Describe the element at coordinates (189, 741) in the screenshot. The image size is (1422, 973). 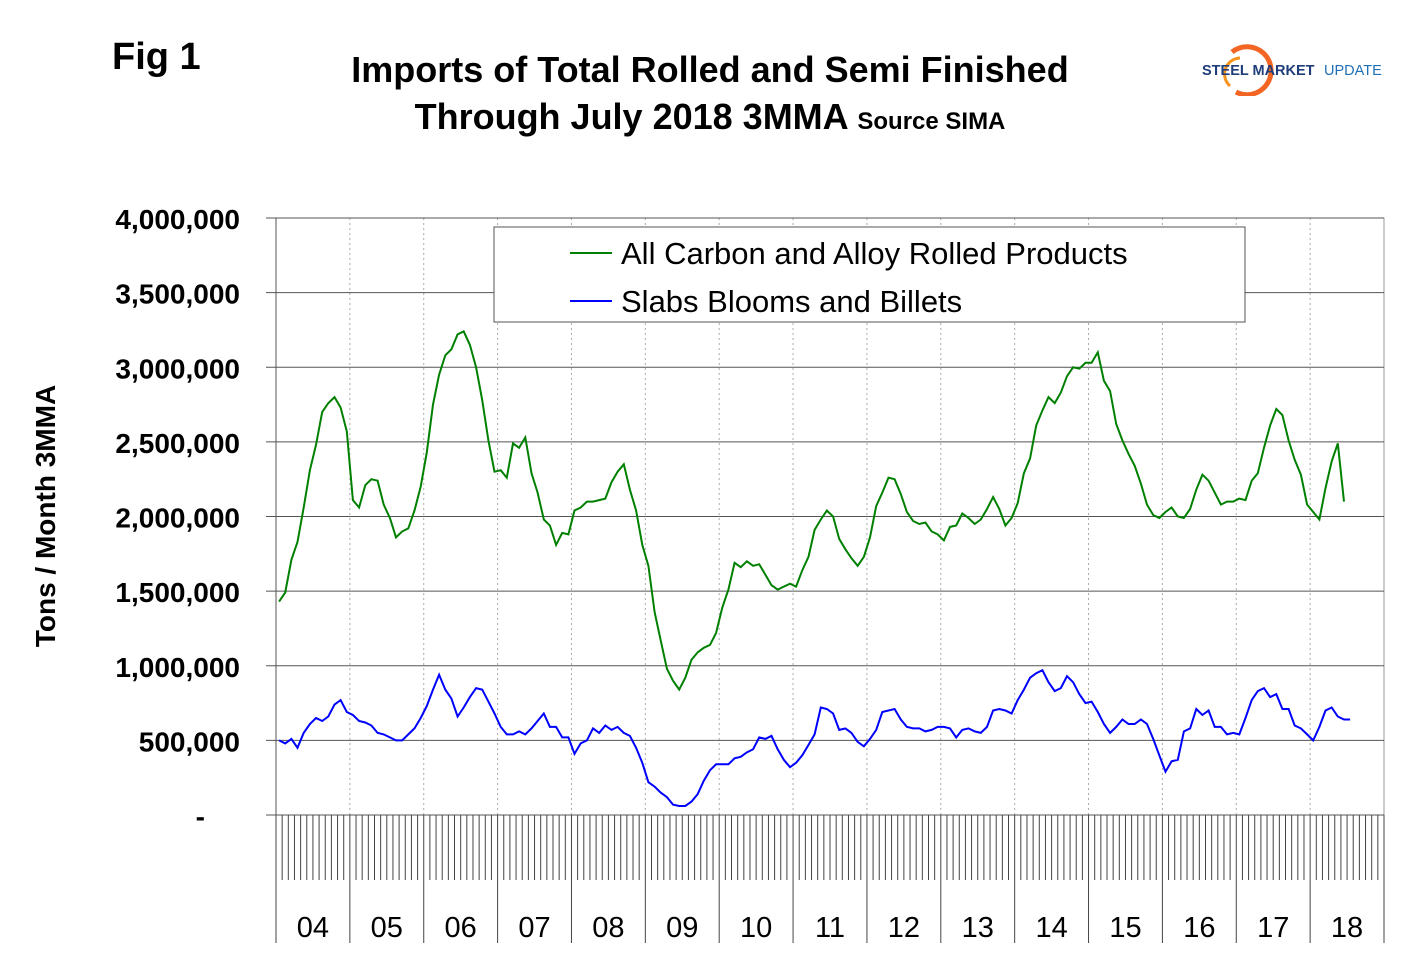
I see `y-tick-label: 500,000` at that location.